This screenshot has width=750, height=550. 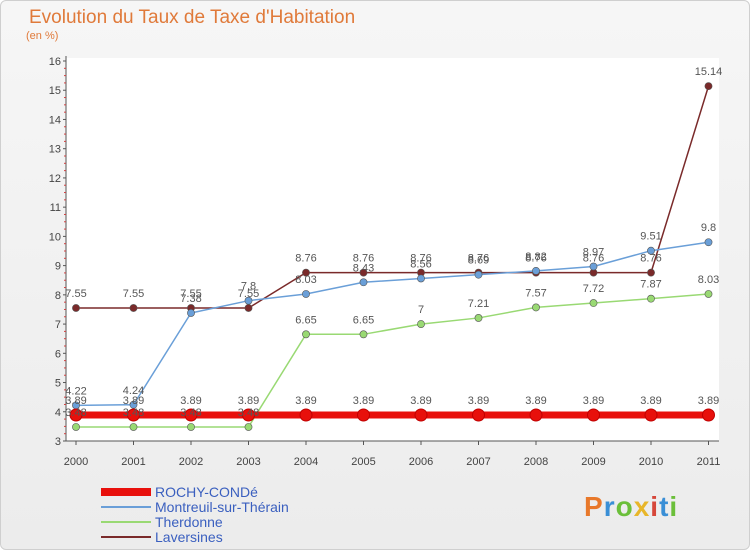 I want to click on y-tick-label: 15, so click(x=55, y=91).